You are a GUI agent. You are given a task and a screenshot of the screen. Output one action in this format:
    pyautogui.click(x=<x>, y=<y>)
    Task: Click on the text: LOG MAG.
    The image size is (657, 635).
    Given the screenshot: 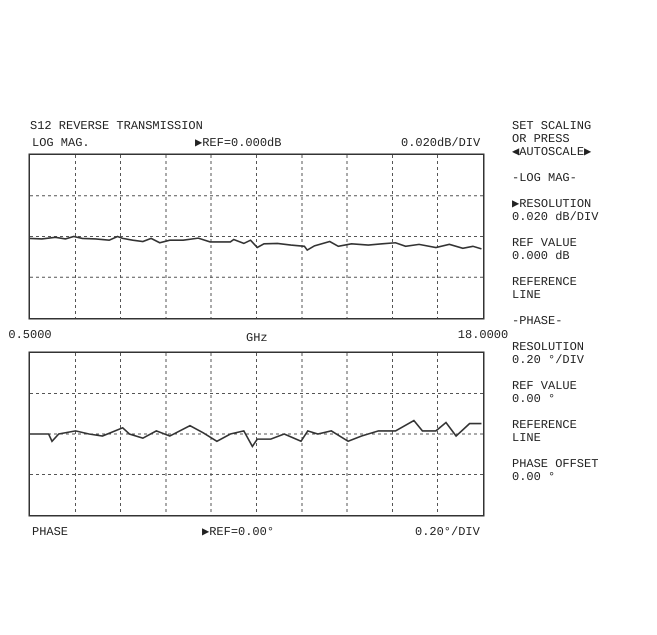 What is the action you would take?
    pyautogui.click(x=61, y=143)
    